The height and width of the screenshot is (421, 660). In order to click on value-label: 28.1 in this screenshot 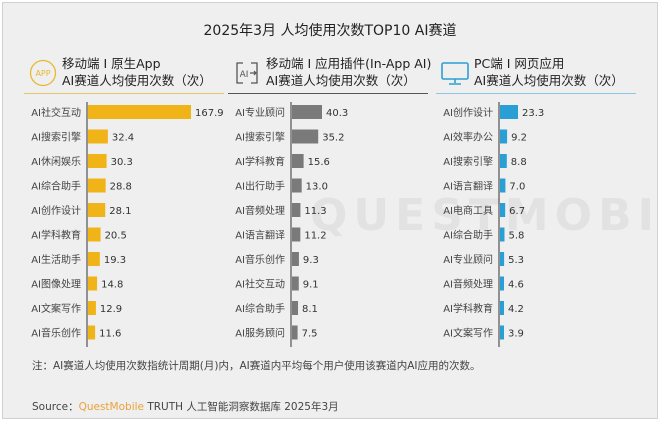, I will do `click(120, 211)`.